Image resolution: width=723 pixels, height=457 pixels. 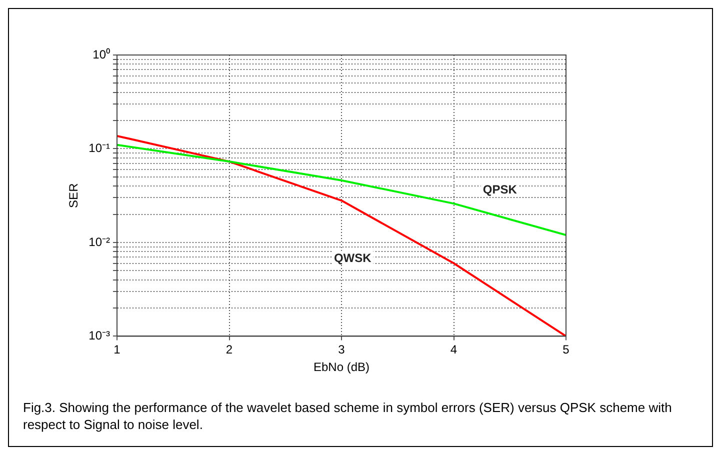 I want to click on y-tick-label: 10⁰, so click(x=101, y=54).